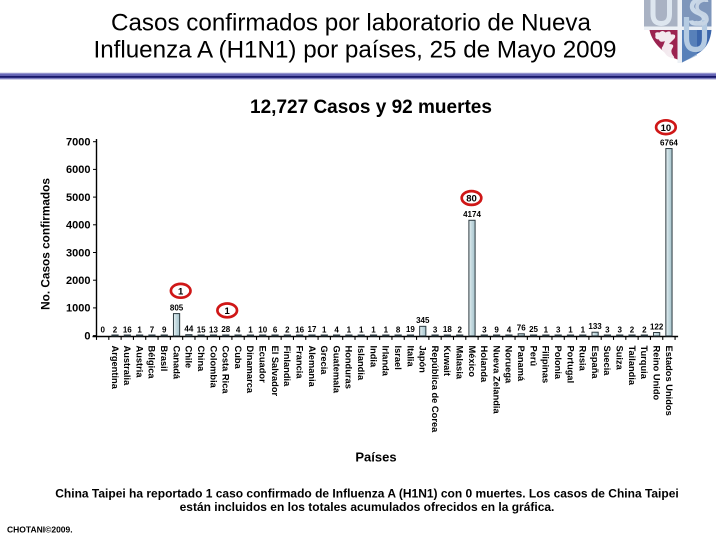  What do you see at coordinates (78, 281) in the screenshot?
I see `svg-text: 2000` at bounding box center [78, 281].